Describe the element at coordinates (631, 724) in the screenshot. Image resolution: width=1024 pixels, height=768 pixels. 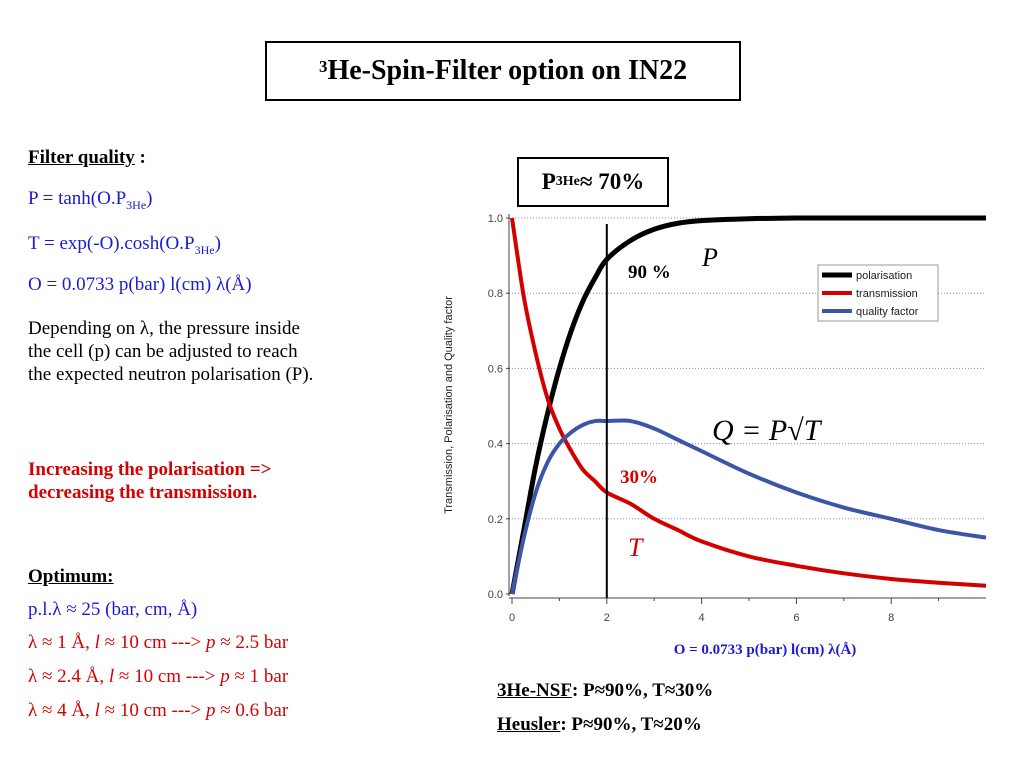
I see `heusler-value: : P≈90%, T≈20%` at that location.